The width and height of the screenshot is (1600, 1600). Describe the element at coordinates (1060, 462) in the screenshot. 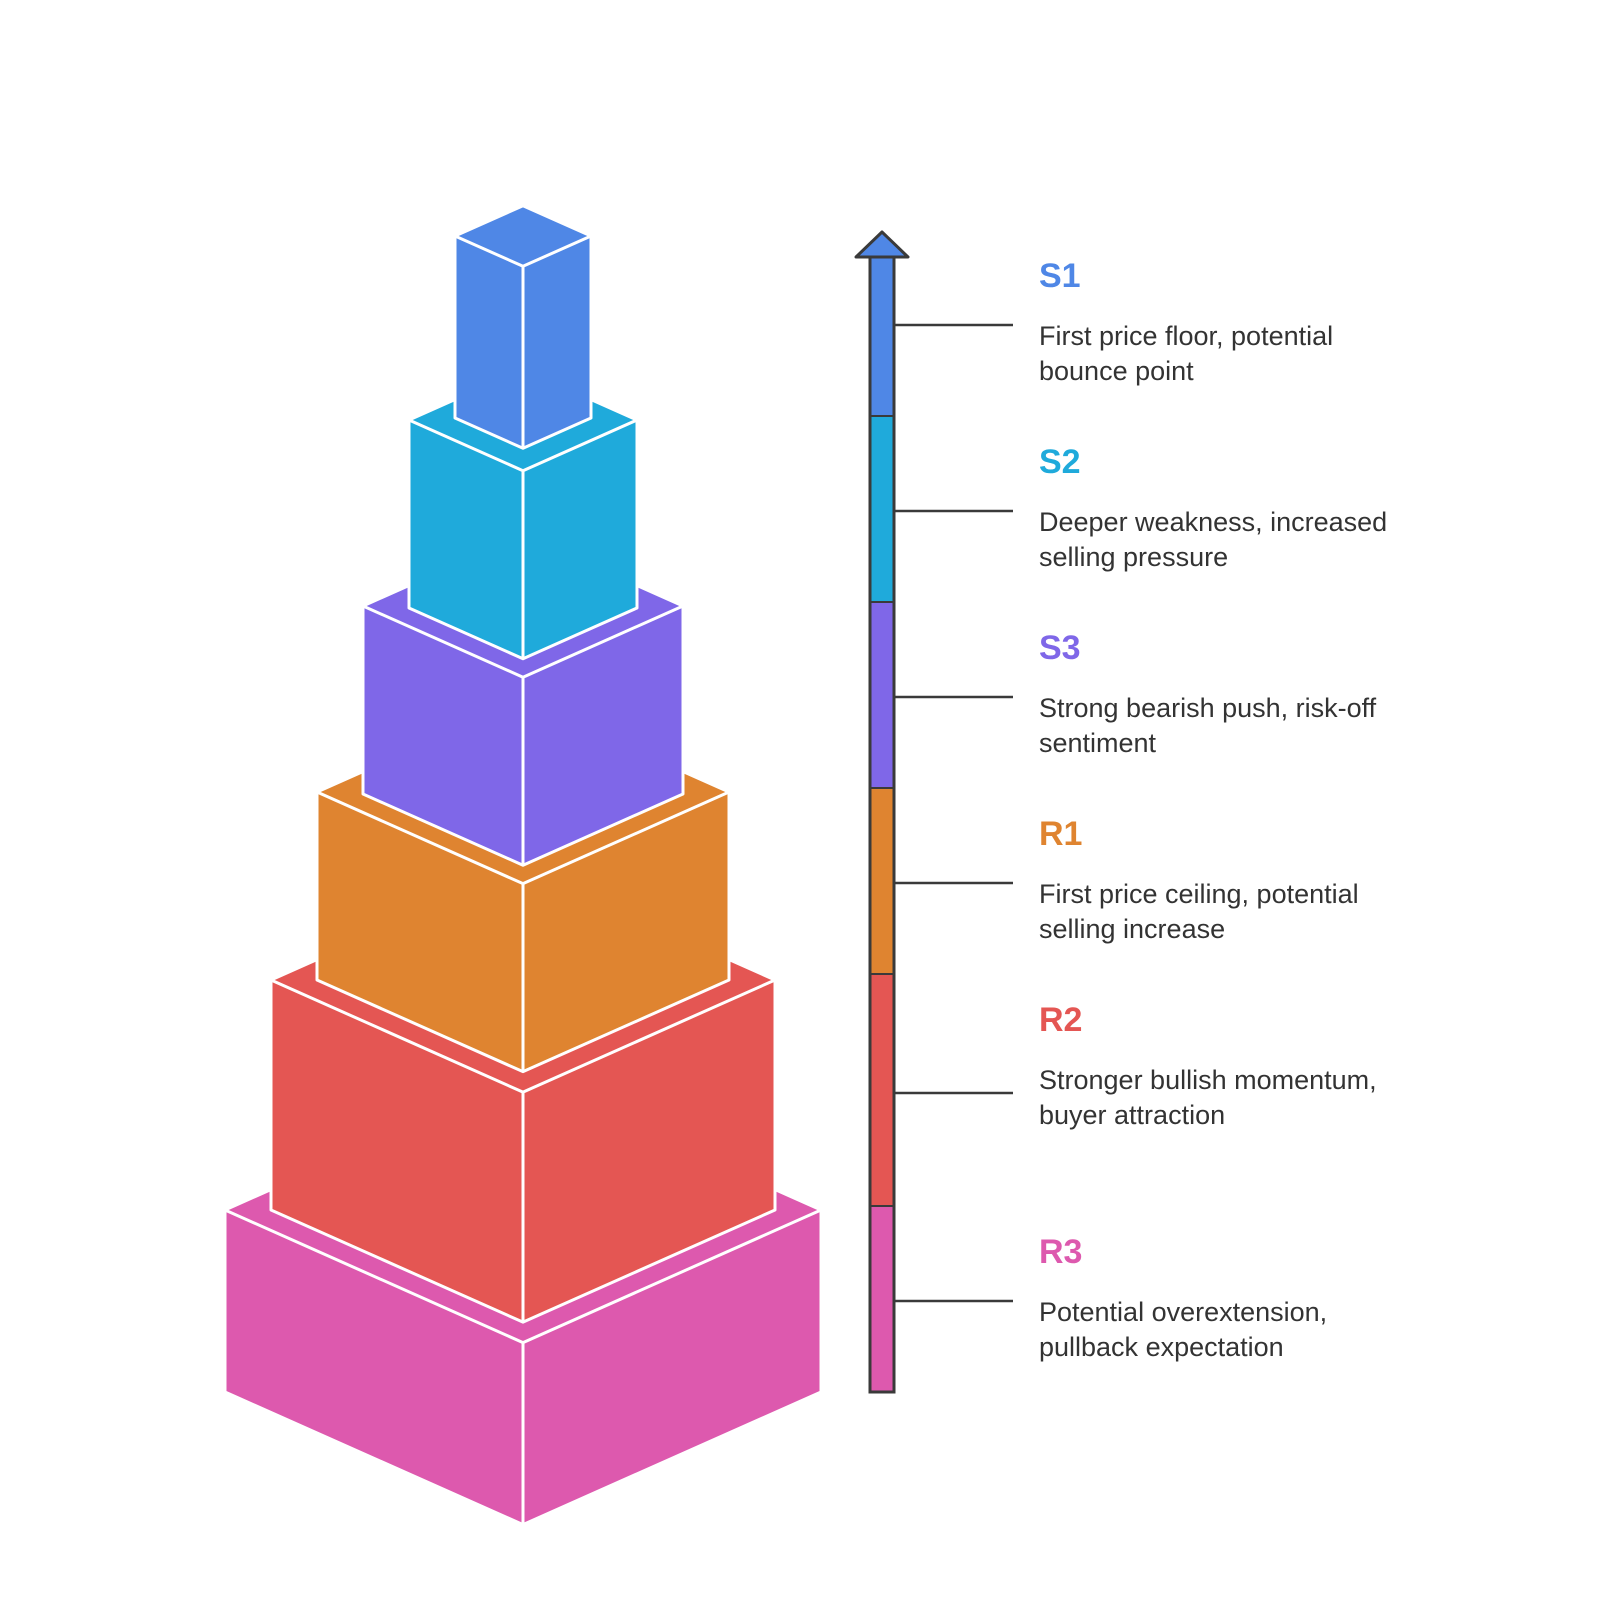

I see `level-s2-title: S2` at that location.